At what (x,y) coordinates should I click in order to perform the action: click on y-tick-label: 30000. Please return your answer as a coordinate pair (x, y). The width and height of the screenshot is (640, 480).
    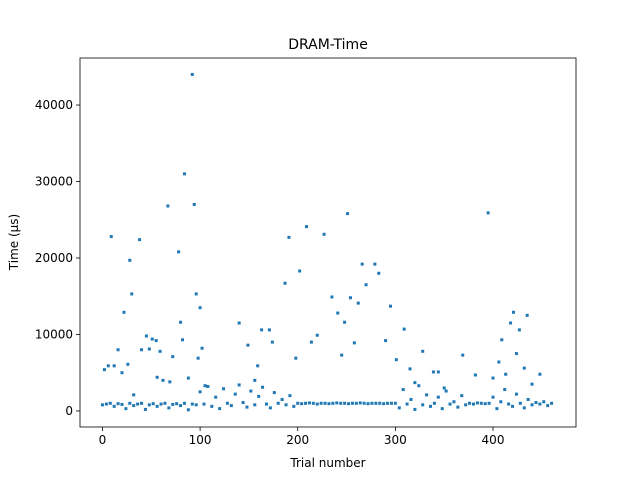
    Looking at the image, I should click on (54, 182).